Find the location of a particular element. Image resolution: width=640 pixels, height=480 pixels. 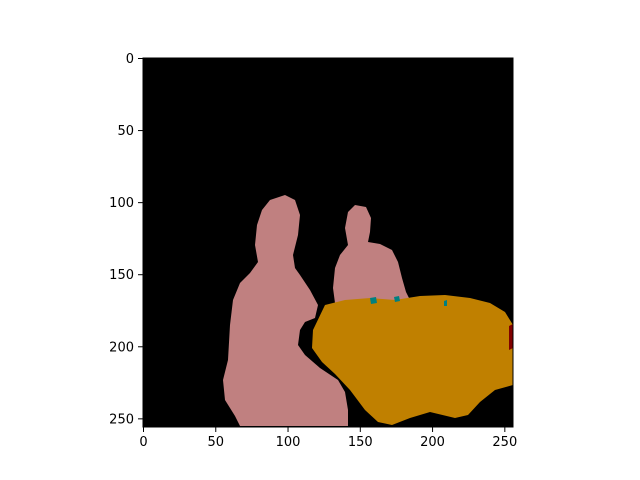

x-tick-label: 0 is located at coordinates (143, 442).